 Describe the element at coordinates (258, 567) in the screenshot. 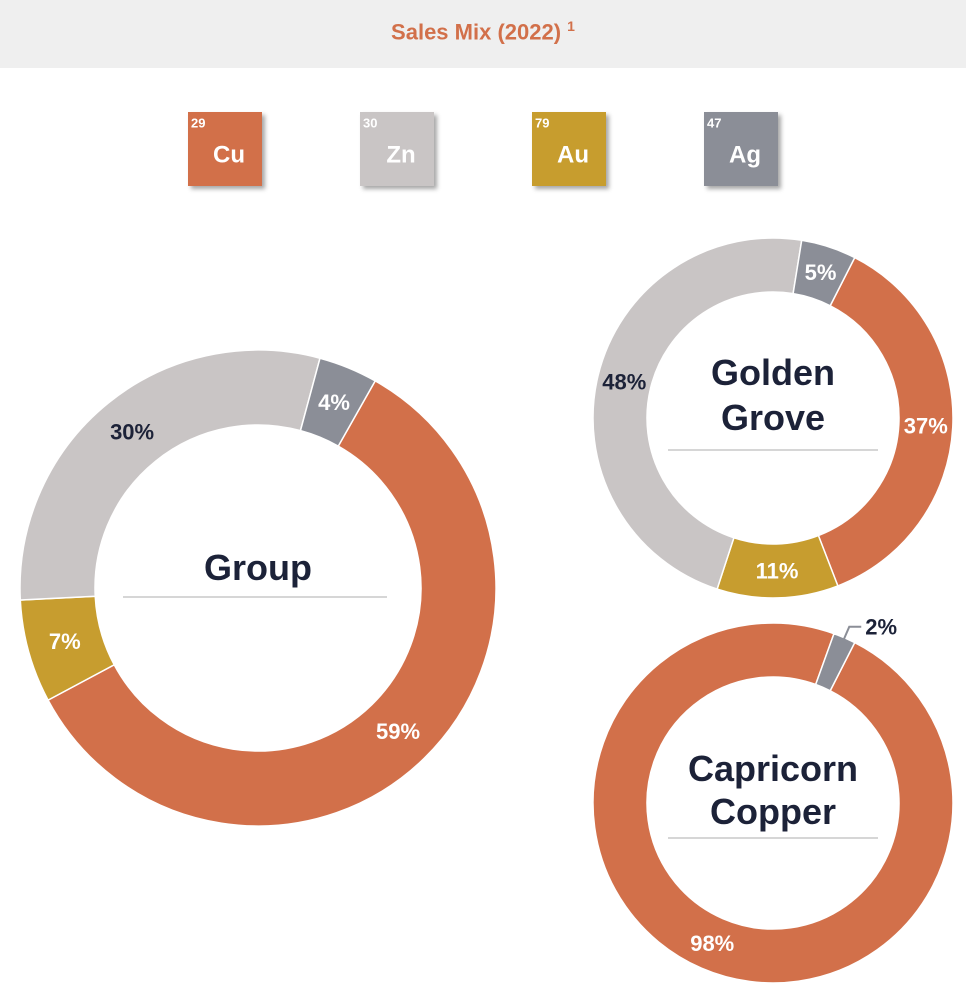

I see `donut-title: Group` at that location.